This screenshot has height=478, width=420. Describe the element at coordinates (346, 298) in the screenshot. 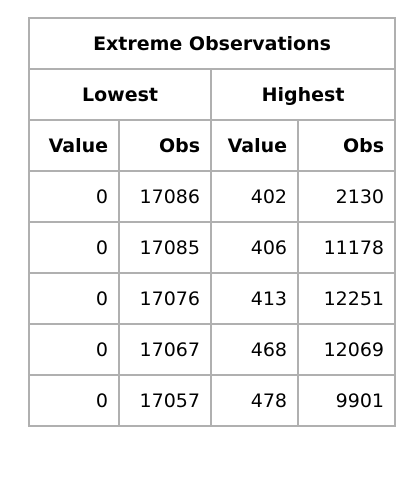

I see `highest-obs-cell: 12251` at that location.